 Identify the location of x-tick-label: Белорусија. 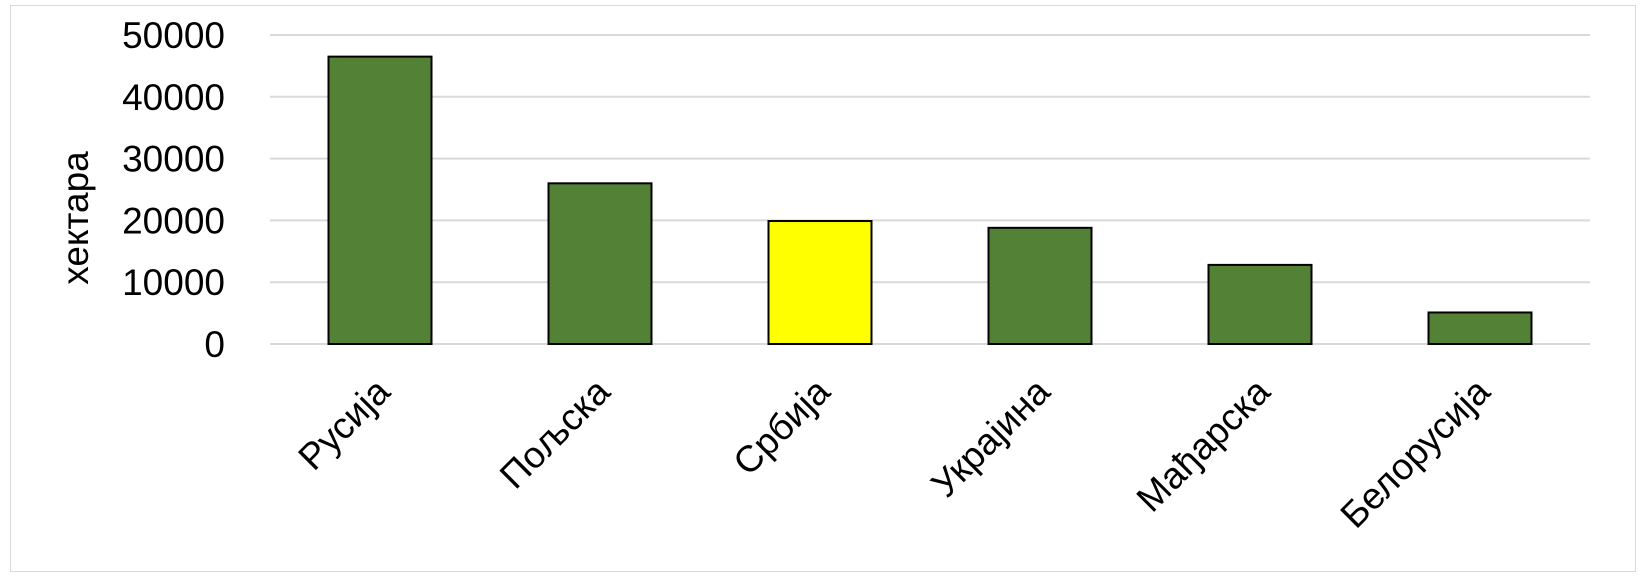
(1415, 452).